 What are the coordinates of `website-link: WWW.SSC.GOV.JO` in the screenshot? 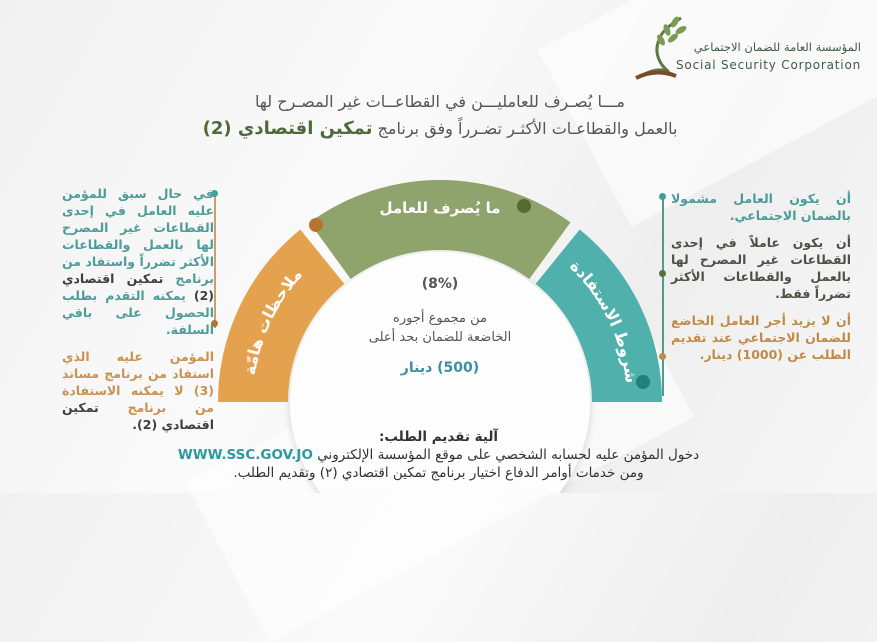 It's located at (245, 455).